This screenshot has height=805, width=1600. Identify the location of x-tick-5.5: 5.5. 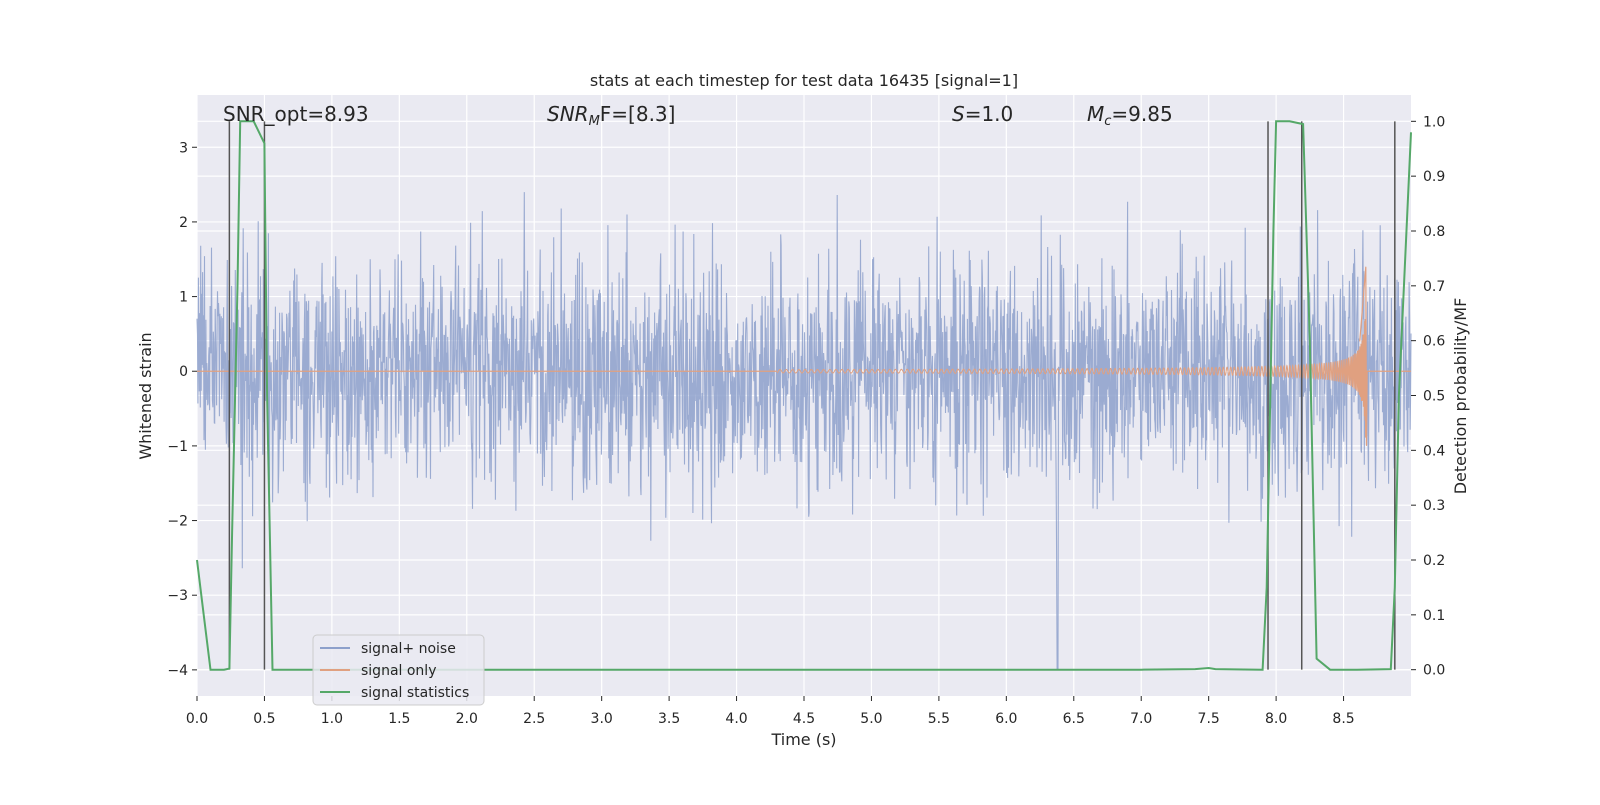
(939, 719).